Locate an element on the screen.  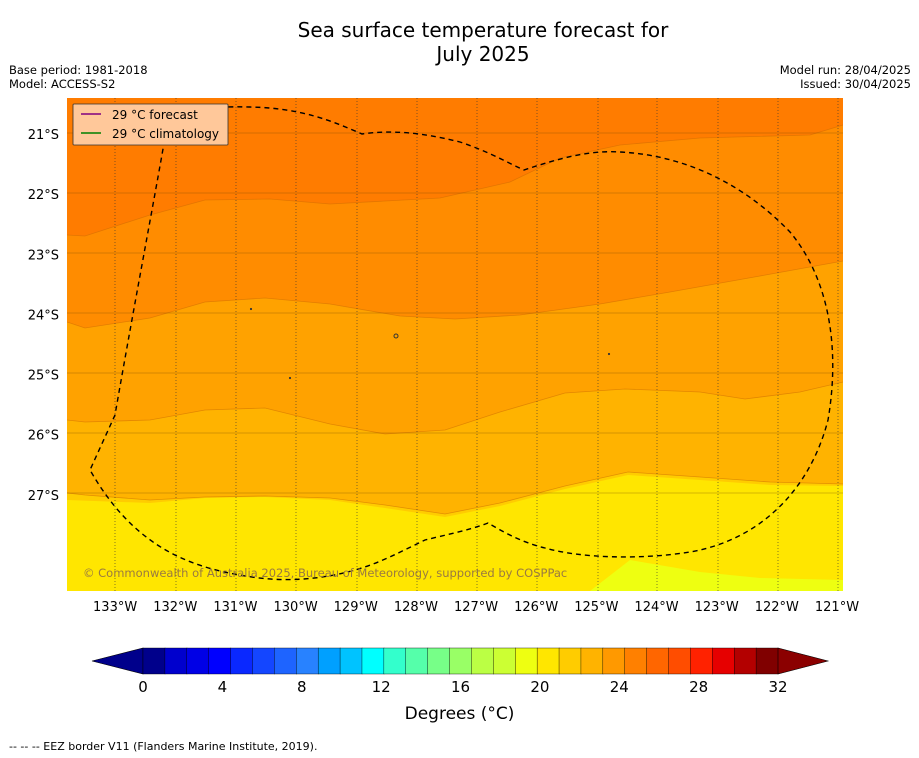
x-tick-label: 126°W is located at coordinates (536, 607).